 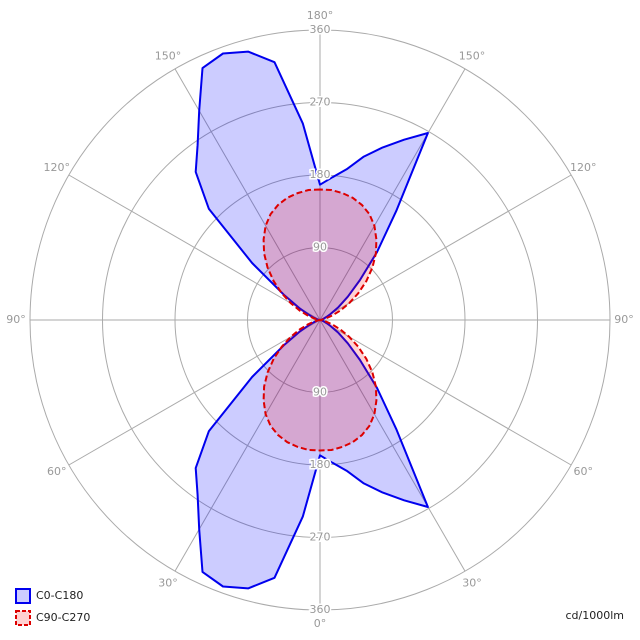 I want to click on angle-tick-label: 0°, so click(x=320, y=623).